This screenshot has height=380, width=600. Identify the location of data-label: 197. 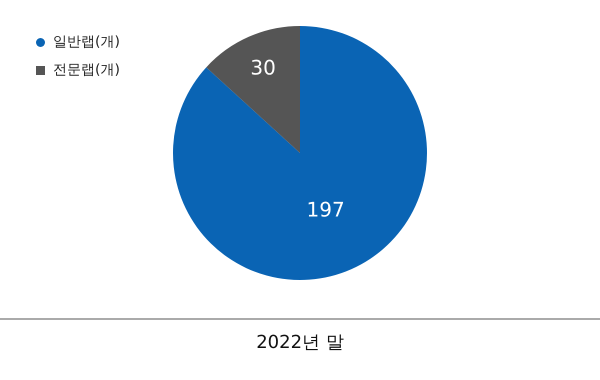
(325, 209).